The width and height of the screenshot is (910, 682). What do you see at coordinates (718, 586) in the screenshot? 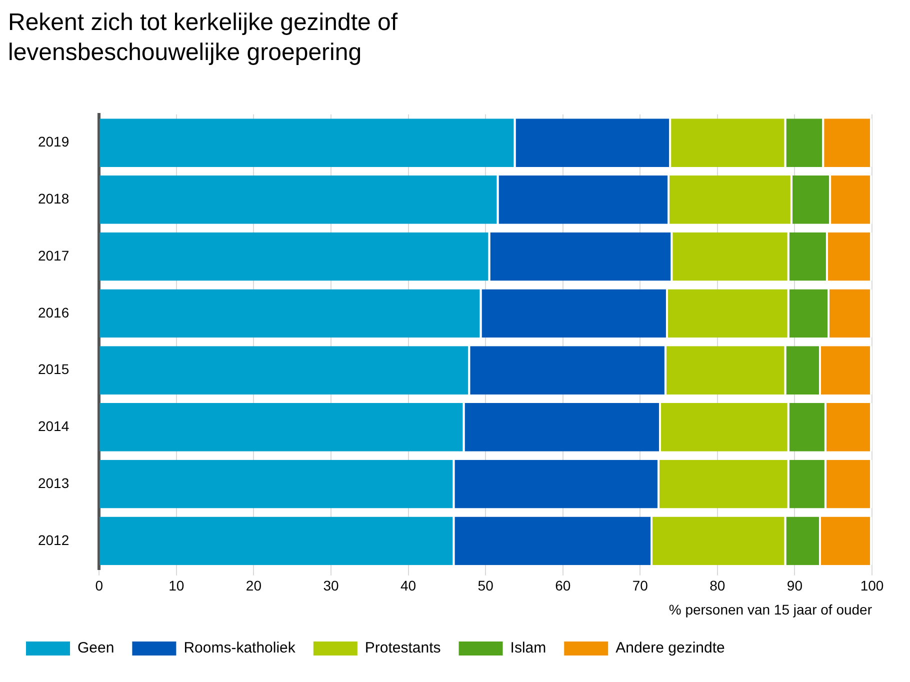
I see `x-tick-label: 80` at bounding box center [718, 586].